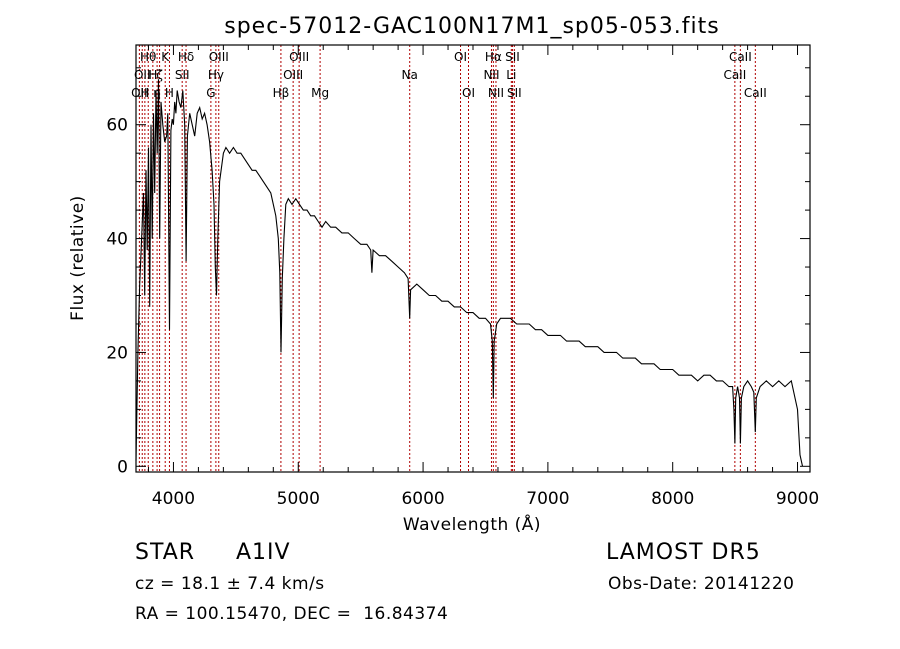 This screenshot has height=649, width=900. What do you see at coordinates (320, 93) in the screenshot?
I see `spectral-line-label: Mg` at bounding box center [320, 93].